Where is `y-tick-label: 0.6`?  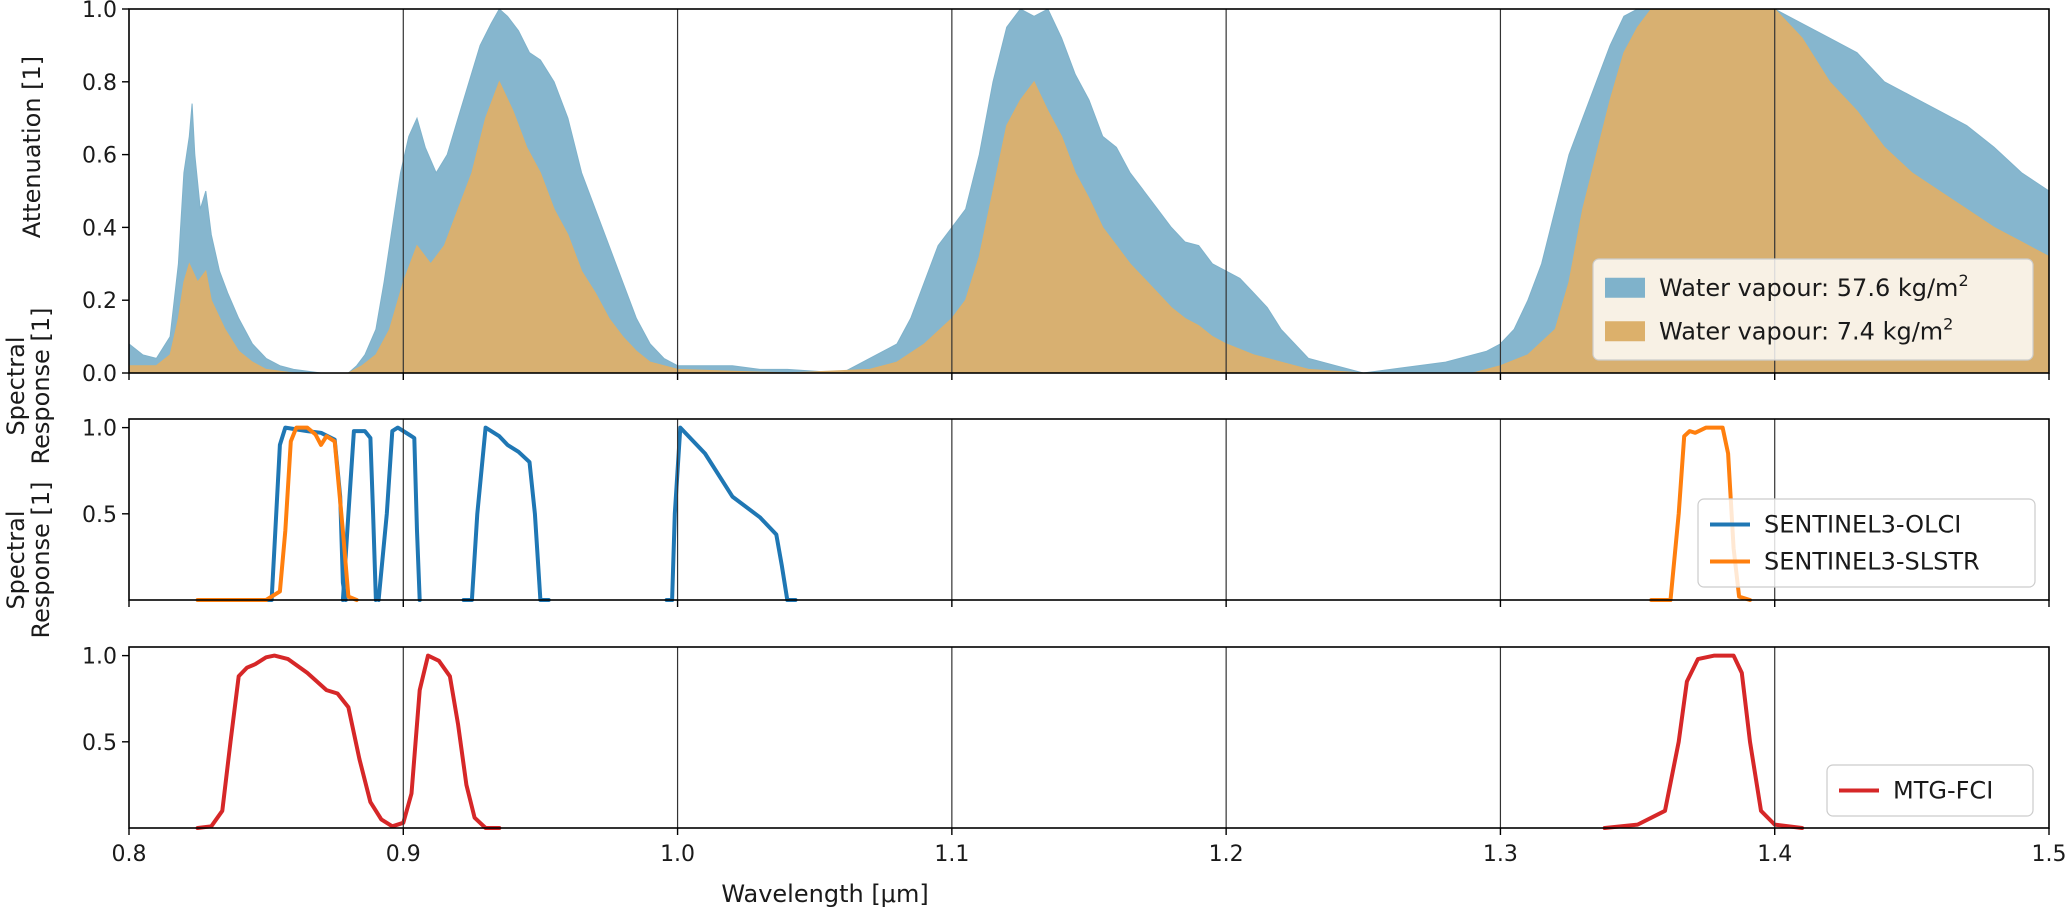
y-tick-label: 0.6 is located at coordinates (99, 156).